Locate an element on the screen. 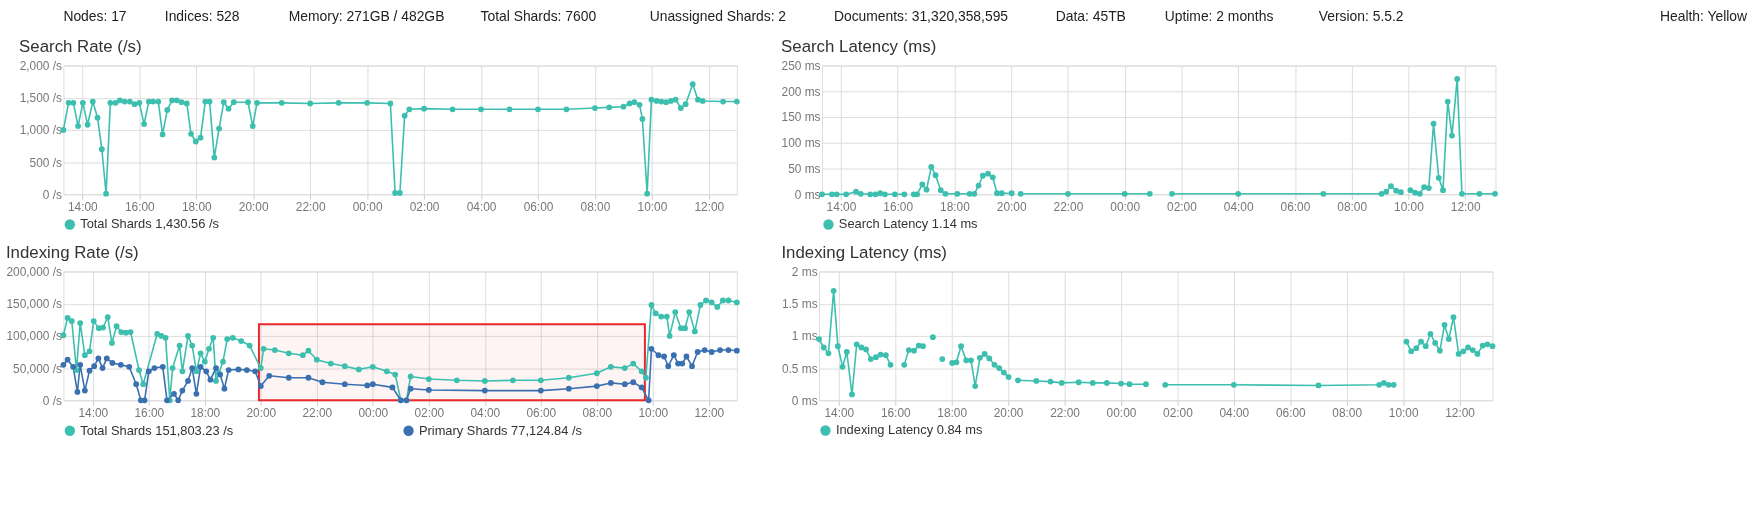 The height and width of the screenshot is (506, 1752). y-tick-label: 50,000 /s is located at coordinates (37, 368).